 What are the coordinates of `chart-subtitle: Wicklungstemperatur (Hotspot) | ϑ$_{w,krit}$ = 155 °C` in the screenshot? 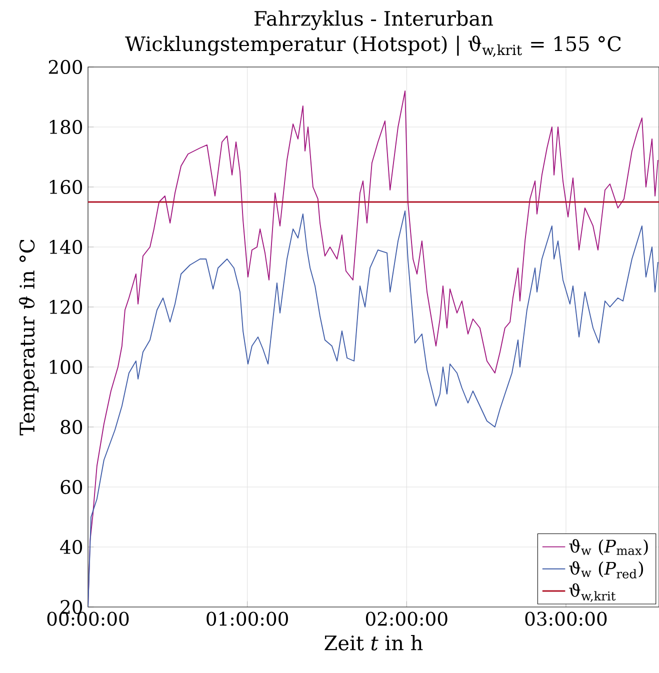 It's located at (373, 46).